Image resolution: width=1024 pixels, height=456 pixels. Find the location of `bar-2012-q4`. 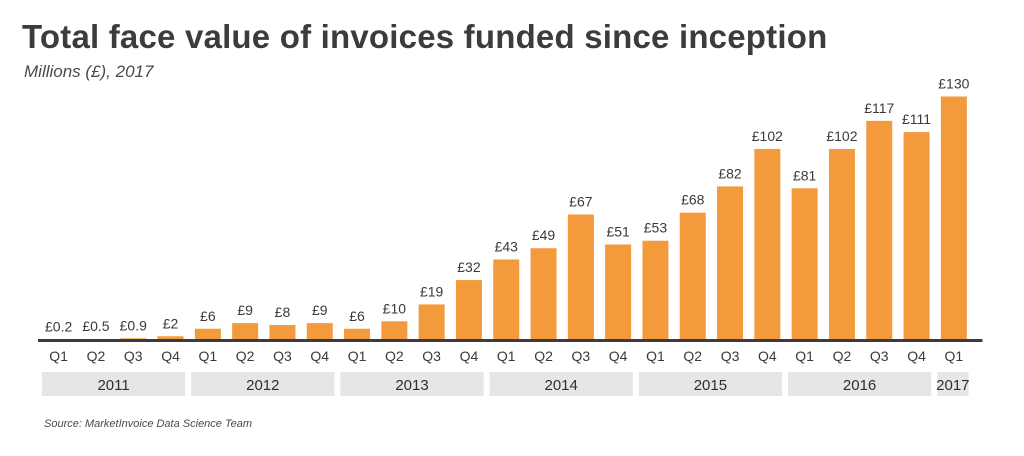

bar-2012-q4 is located at coordinates (319, 331).